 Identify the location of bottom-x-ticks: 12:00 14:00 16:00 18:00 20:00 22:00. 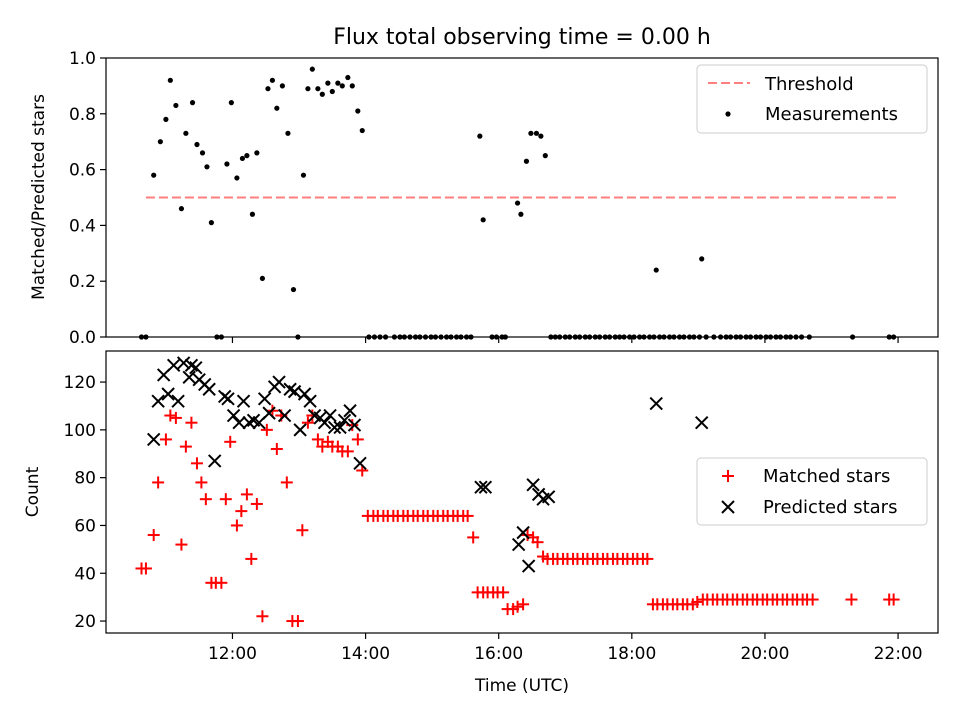
(565, 648).